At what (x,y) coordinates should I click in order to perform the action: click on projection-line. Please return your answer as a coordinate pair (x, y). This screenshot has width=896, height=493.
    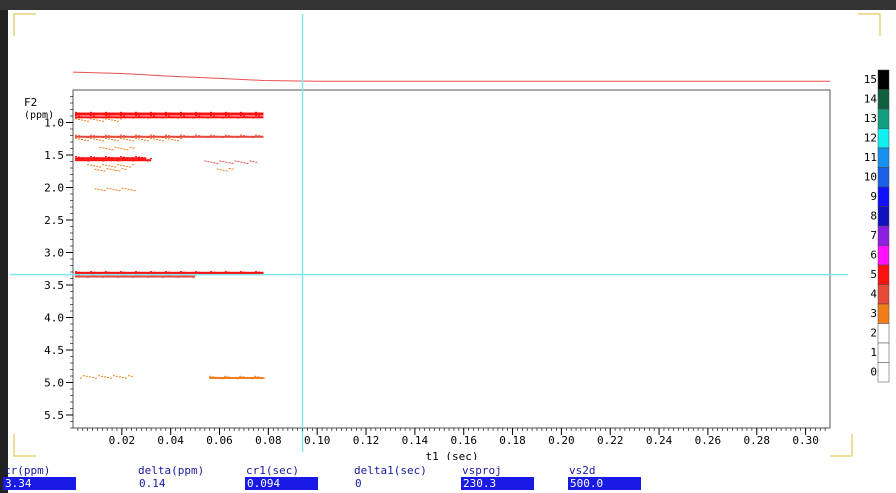
    Looking at the image, I should click on (451, 76).